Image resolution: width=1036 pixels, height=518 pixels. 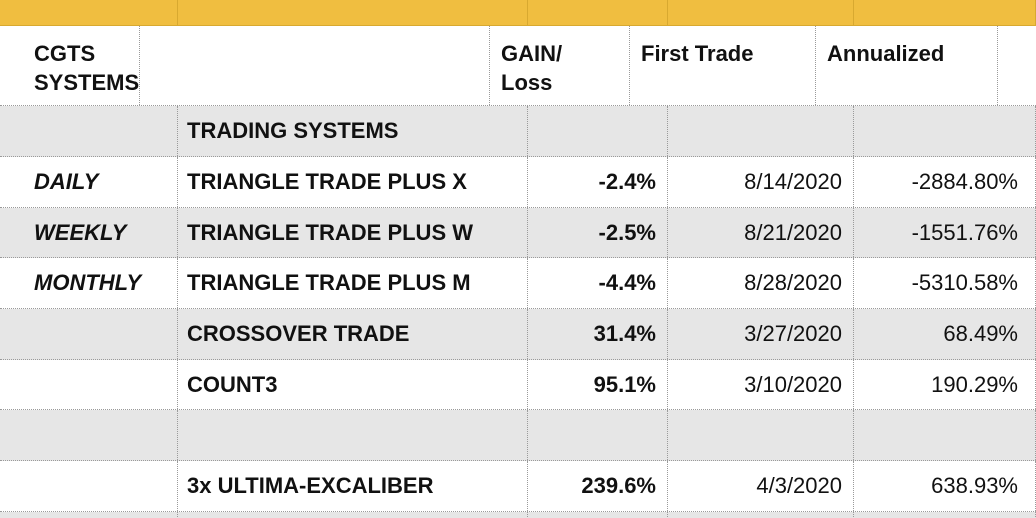 I want to click on header-cell-annualized: Annualized, so click(x=907, y=65).